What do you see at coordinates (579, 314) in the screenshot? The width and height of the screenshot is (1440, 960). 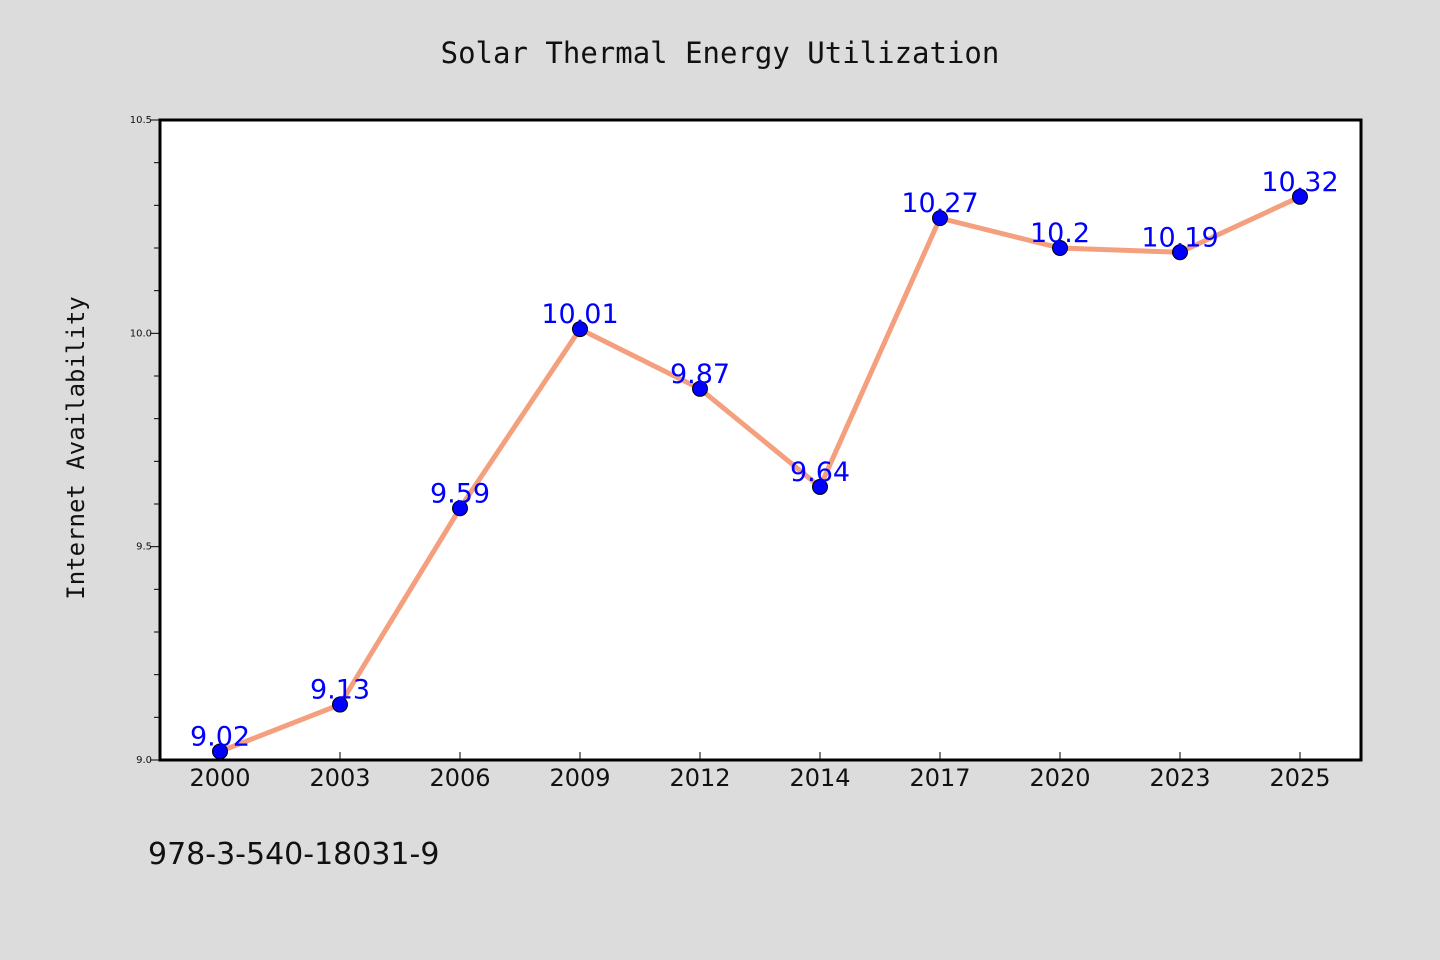 I see `data-label: 10.01` at bounding box center [579, 314].